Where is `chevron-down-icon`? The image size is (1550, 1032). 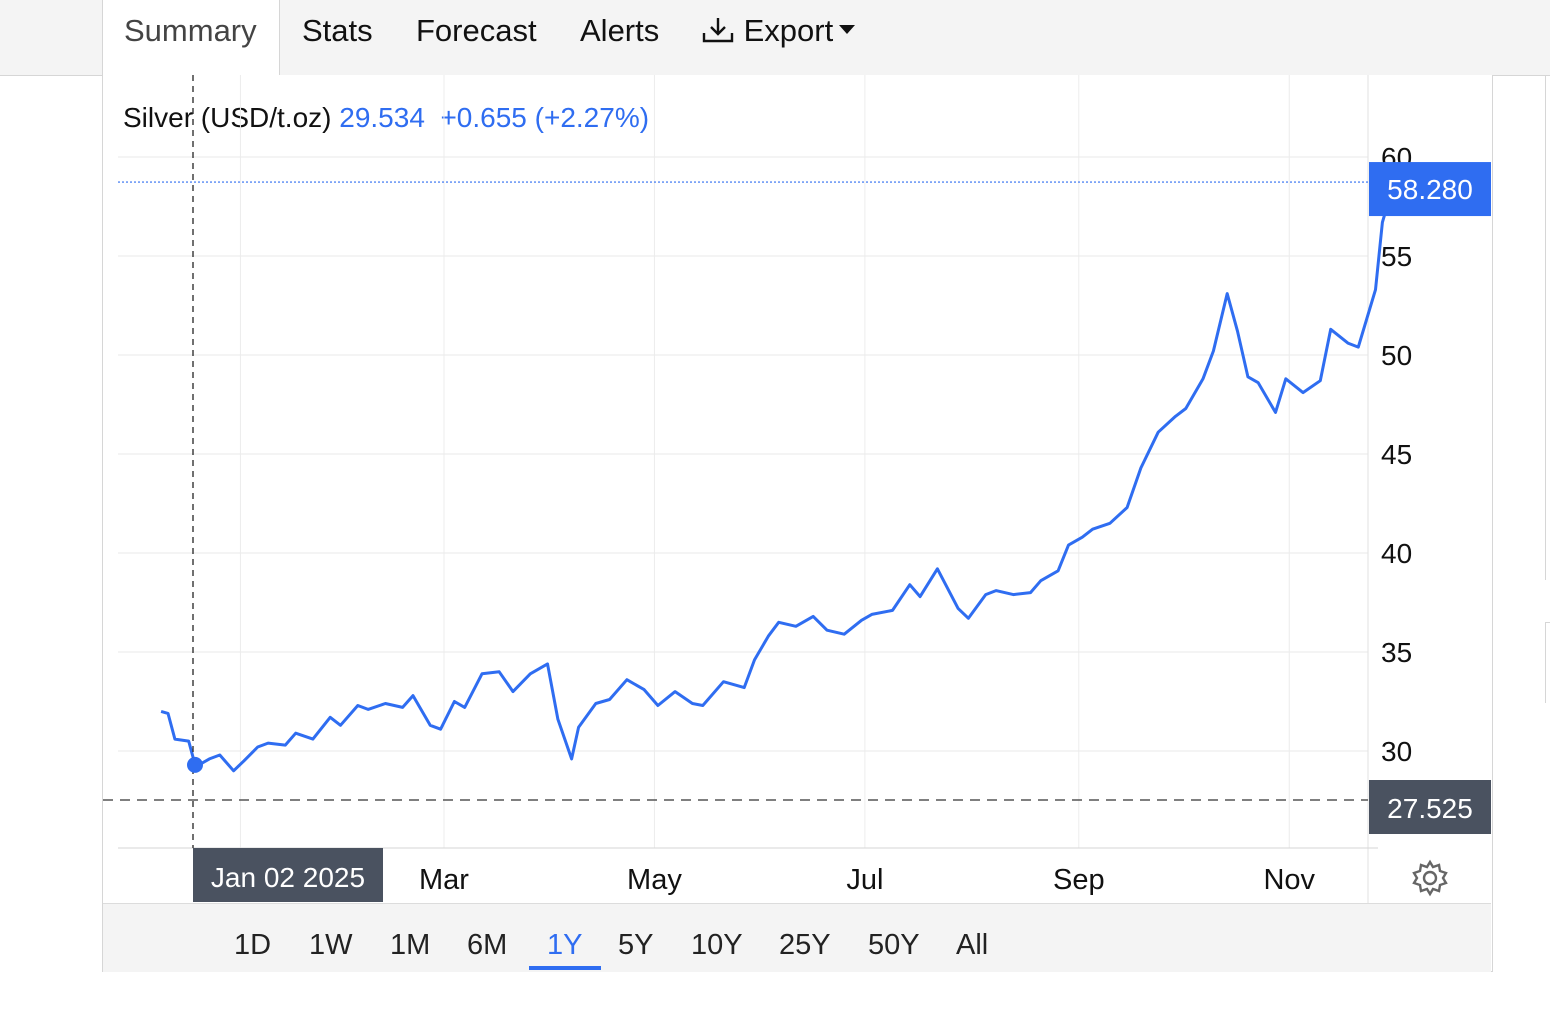 chevron-down-icon is located at coordinates (847, 30).